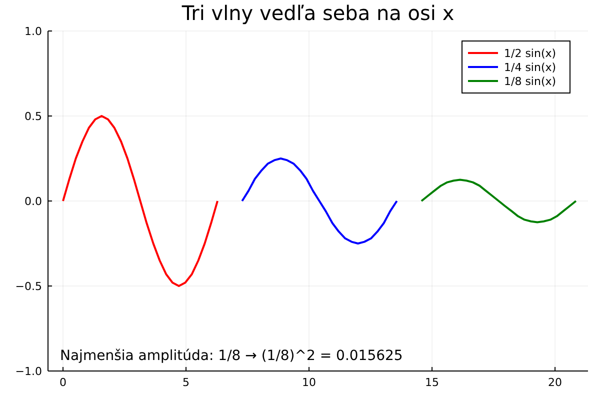  What do you see at coordinates (432, 382) in the screenshot?
I see `x-tick-label: 15` at bounding box center [432, 382].